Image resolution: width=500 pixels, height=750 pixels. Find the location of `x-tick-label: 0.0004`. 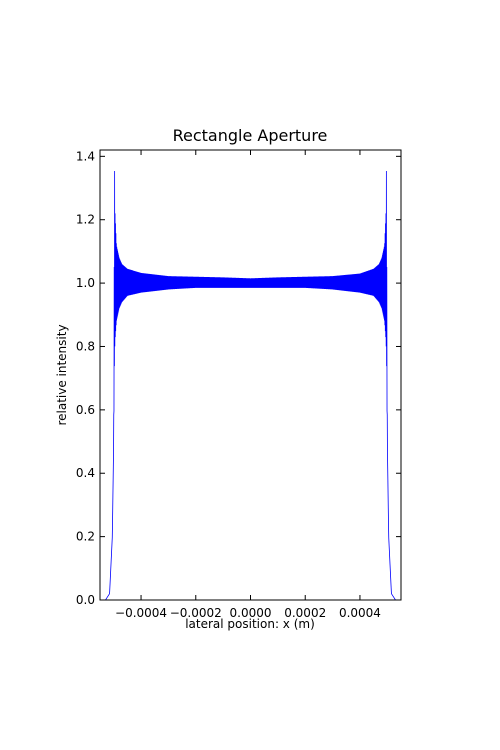

x-tick-label: 0.0004 is located at coordinates (360, 613).